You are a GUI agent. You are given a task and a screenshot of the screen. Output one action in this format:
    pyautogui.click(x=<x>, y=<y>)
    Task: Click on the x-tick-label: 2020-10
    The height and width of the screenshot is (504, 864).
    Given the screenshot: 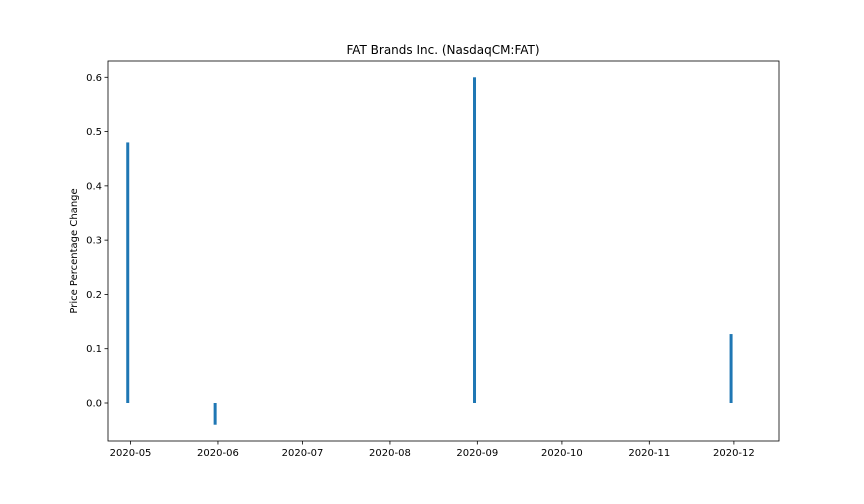 What is the action you would take?
    pyautogui.click(x=562, y=453)
    